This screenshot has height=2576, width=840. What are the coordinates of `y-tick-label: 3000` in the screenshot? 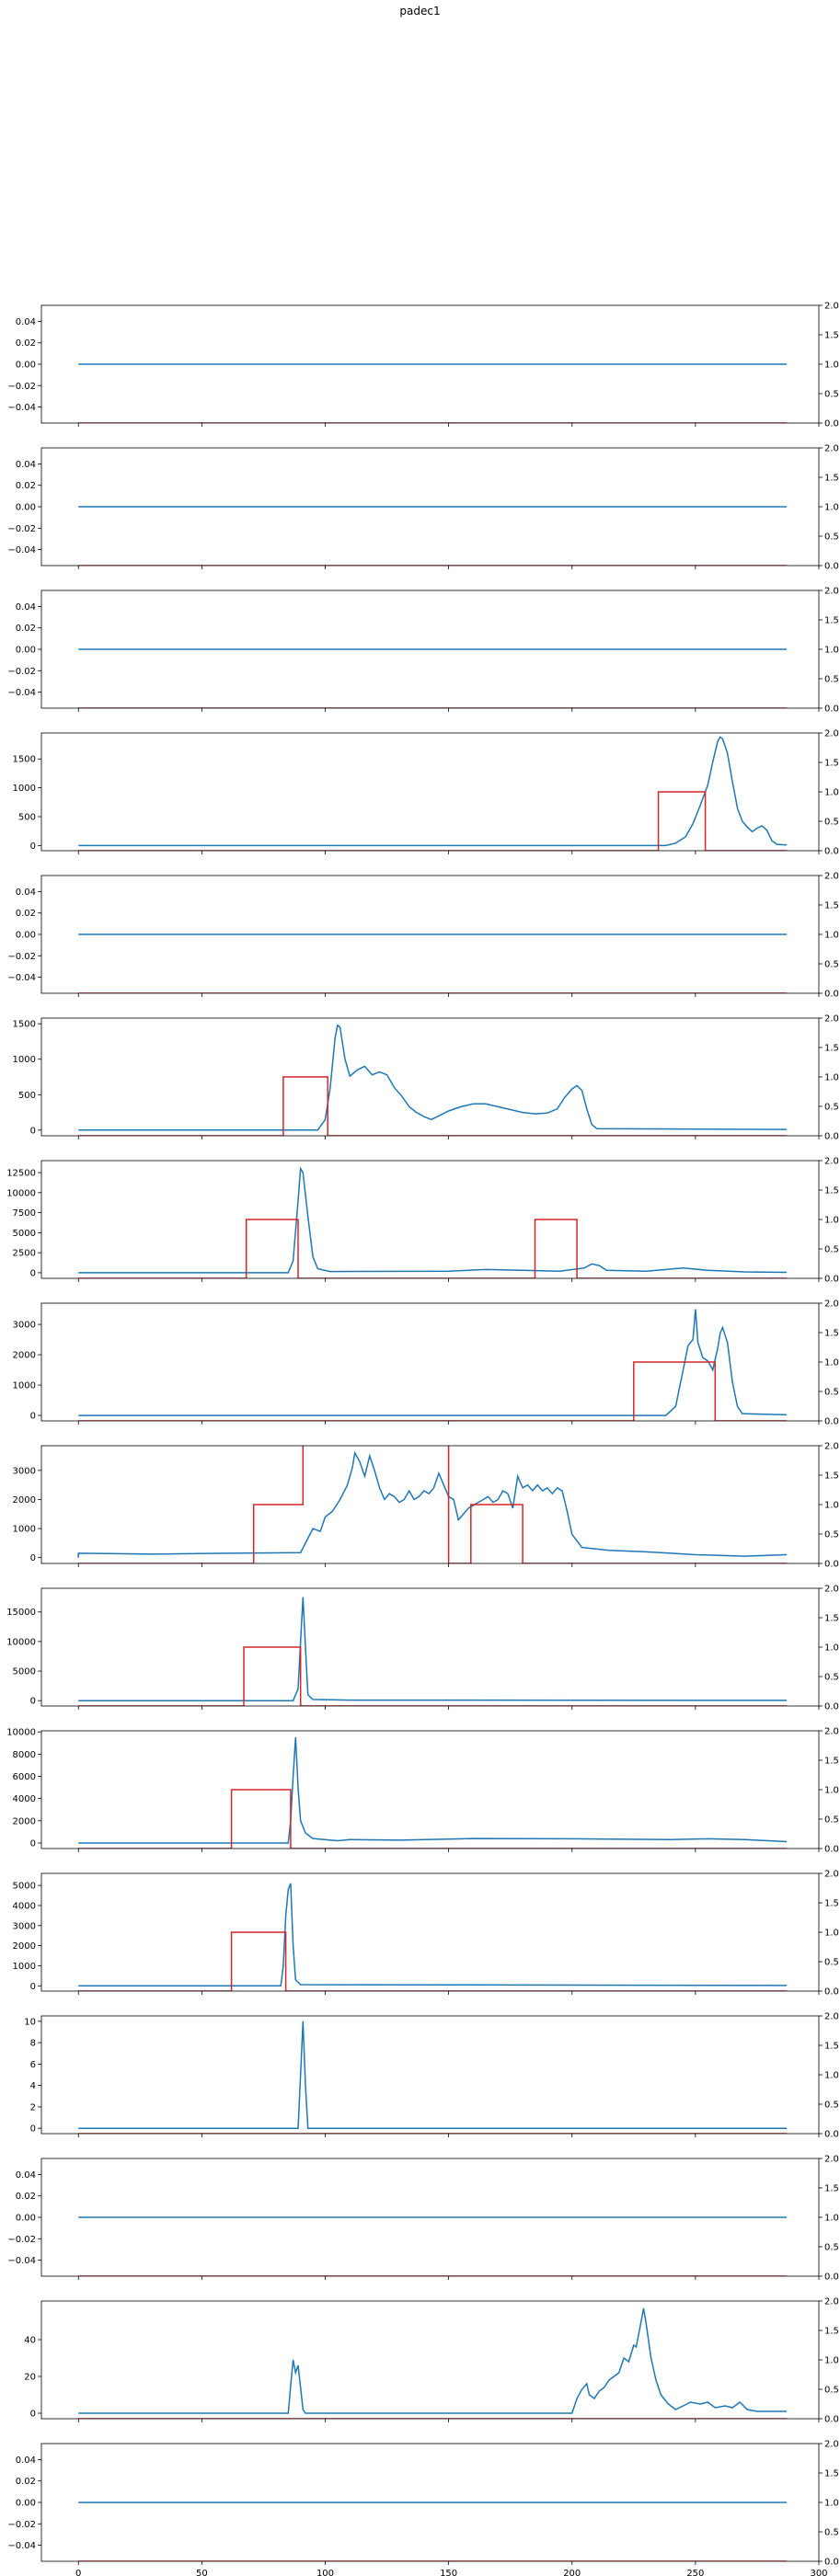 It's located at (24, 1926).